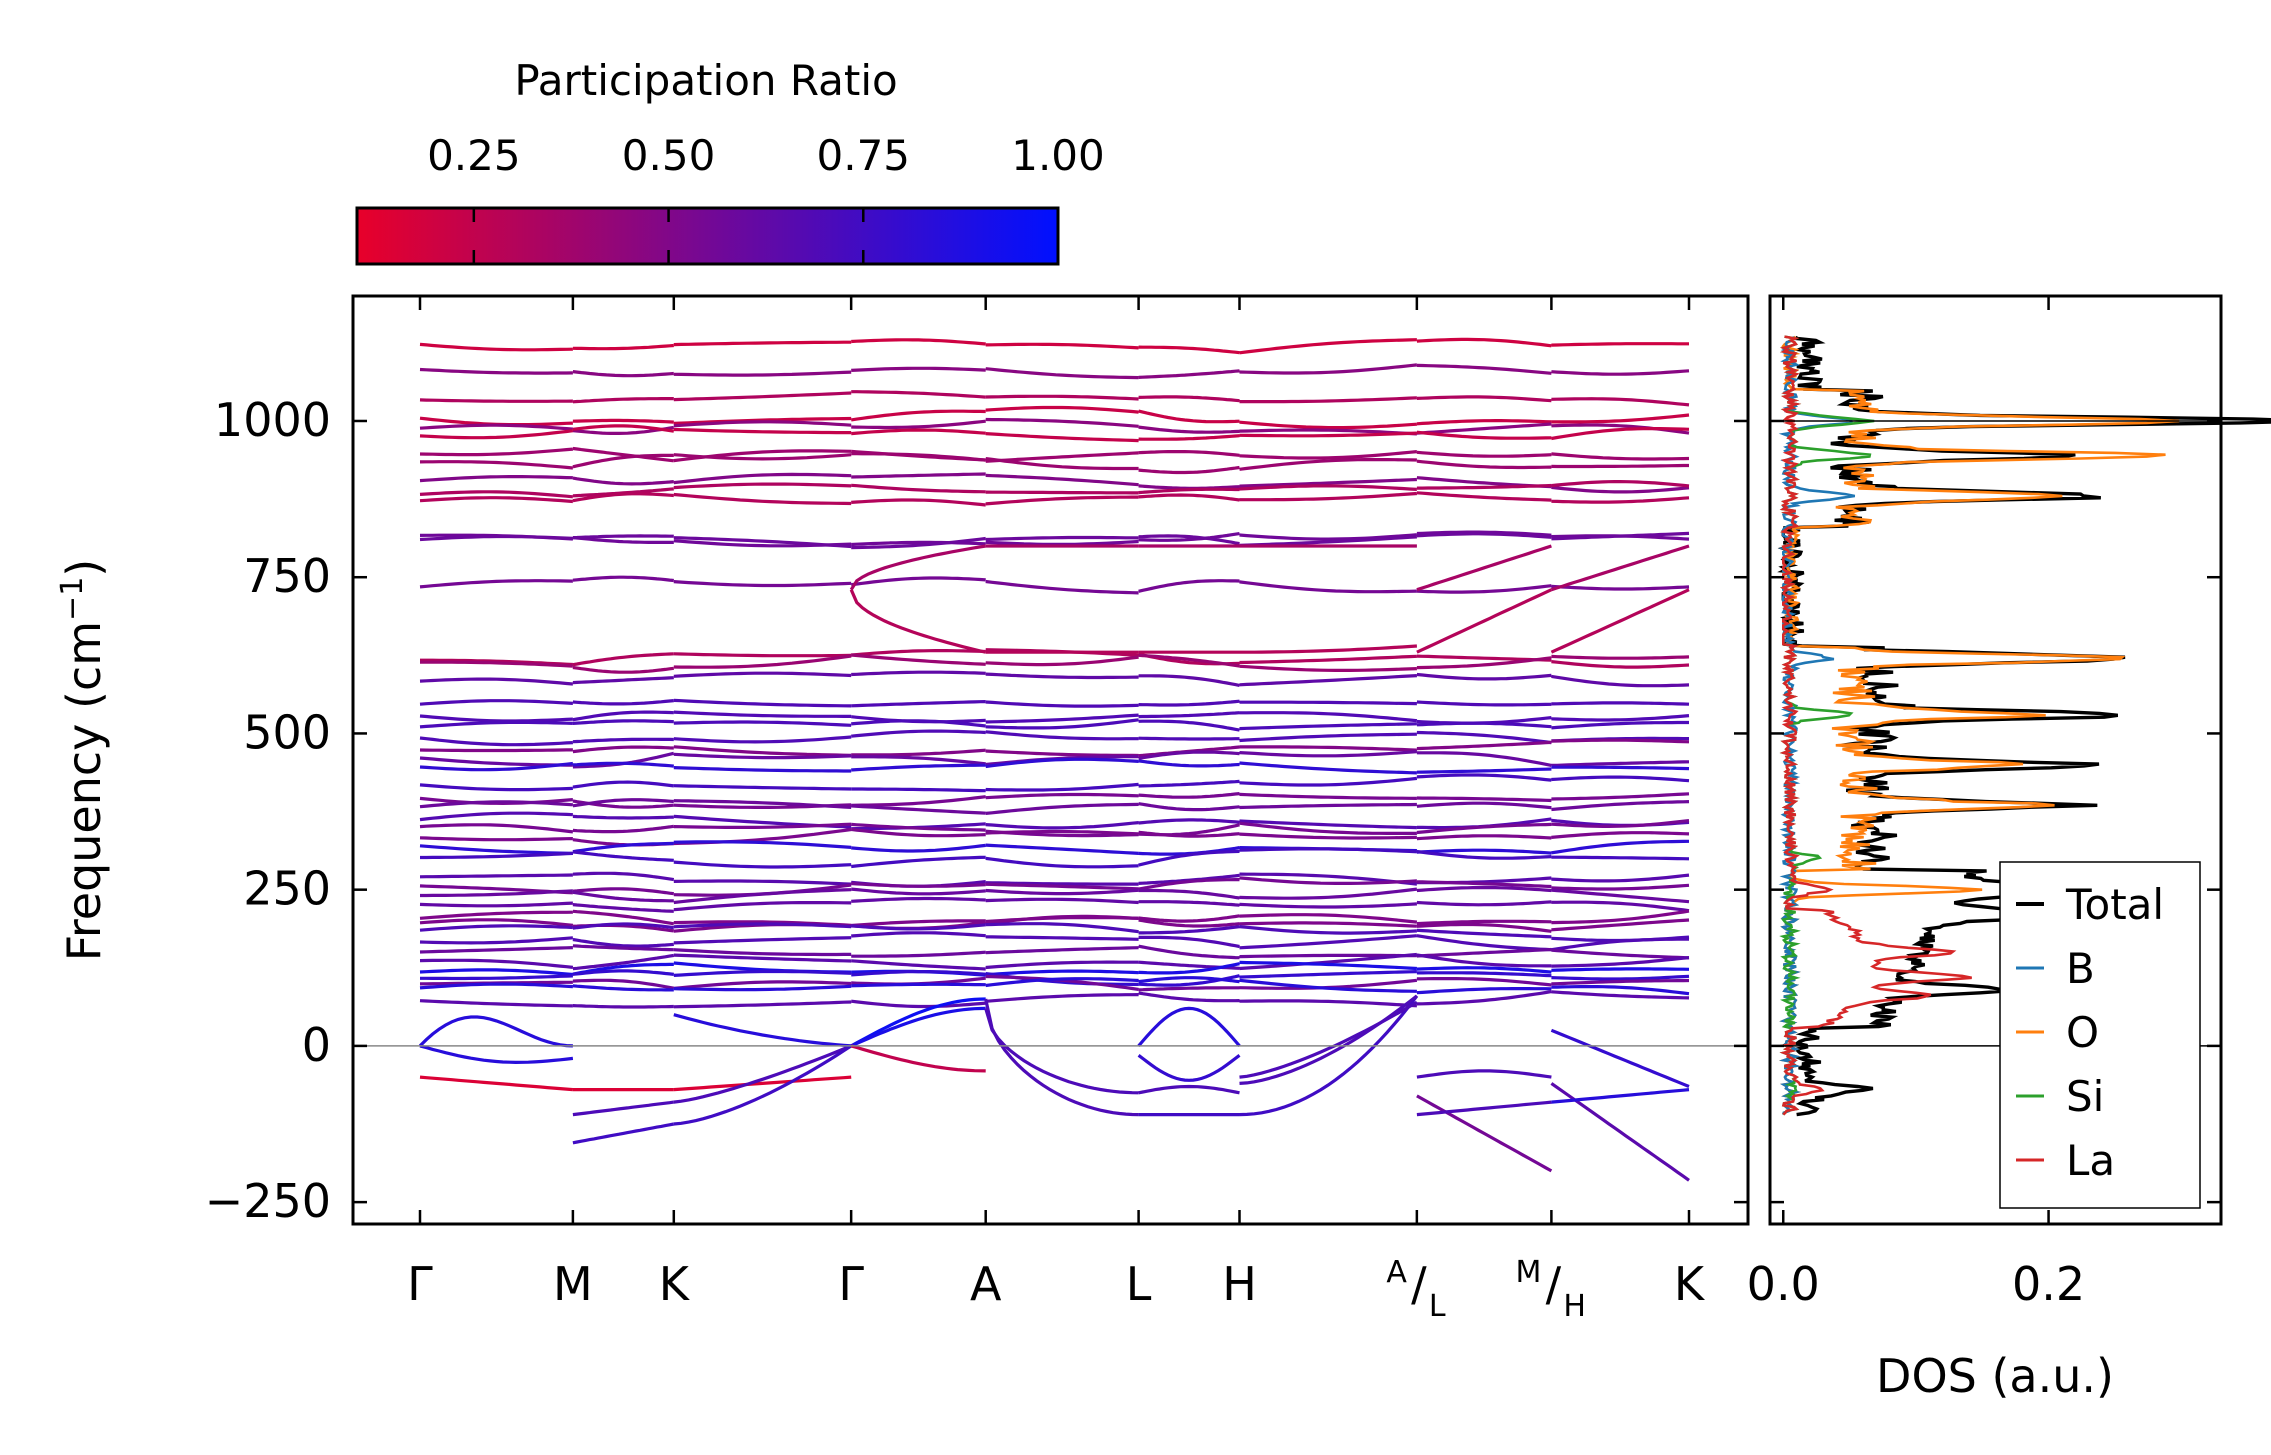 Image resolution: width=2271 pixels, height=1455 pixels. Describe the element at coordinates (864, 155) in the screenshot. I see `colorbar-tick-label: 0.75` at that location.